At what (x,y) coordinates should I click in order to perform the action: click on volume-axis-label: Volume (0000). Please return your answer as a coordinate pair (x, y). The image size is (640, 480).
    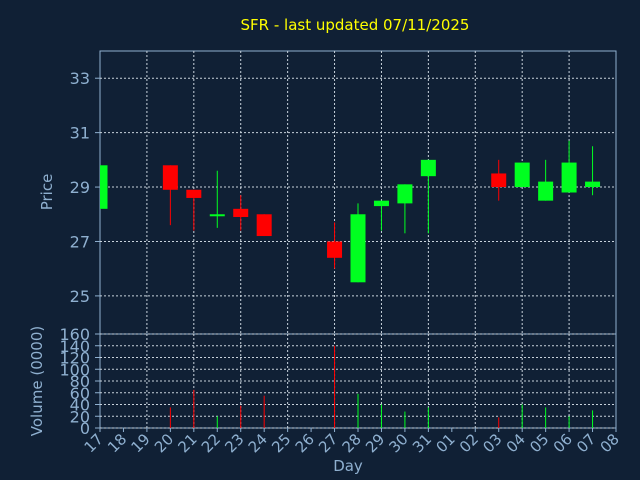
    Looking at the image, I should click on (37, 381).